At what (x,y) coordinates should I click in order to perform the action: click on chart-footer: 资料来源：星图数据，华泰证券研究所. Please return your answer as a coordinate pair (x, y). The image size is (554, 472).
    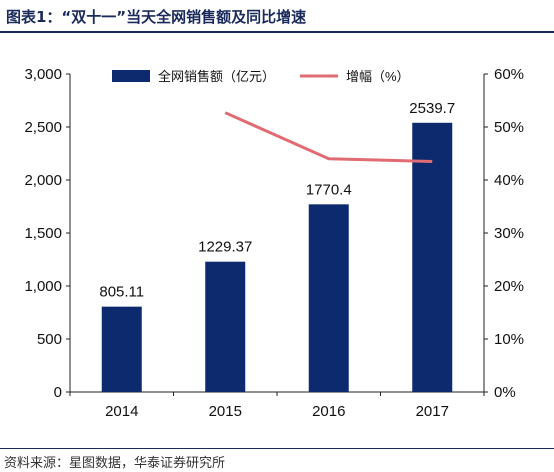
    Looking at the image, I should click on (277, 460).